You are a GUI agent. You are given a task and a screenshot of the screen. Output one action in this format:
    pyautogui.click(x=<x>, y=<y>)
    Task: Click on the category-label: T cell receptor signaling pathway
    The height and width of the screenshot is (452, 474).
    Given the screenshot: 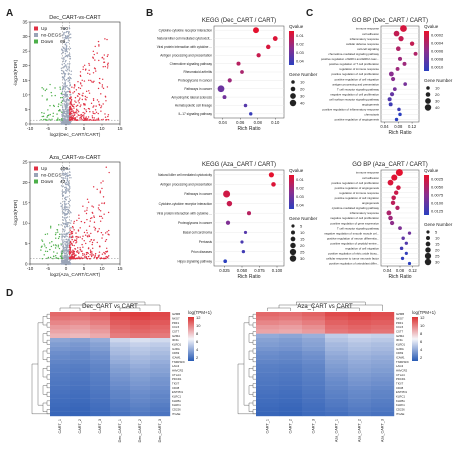 What is the action you would take?
    pyautogui.click(x=358, y=89)
    